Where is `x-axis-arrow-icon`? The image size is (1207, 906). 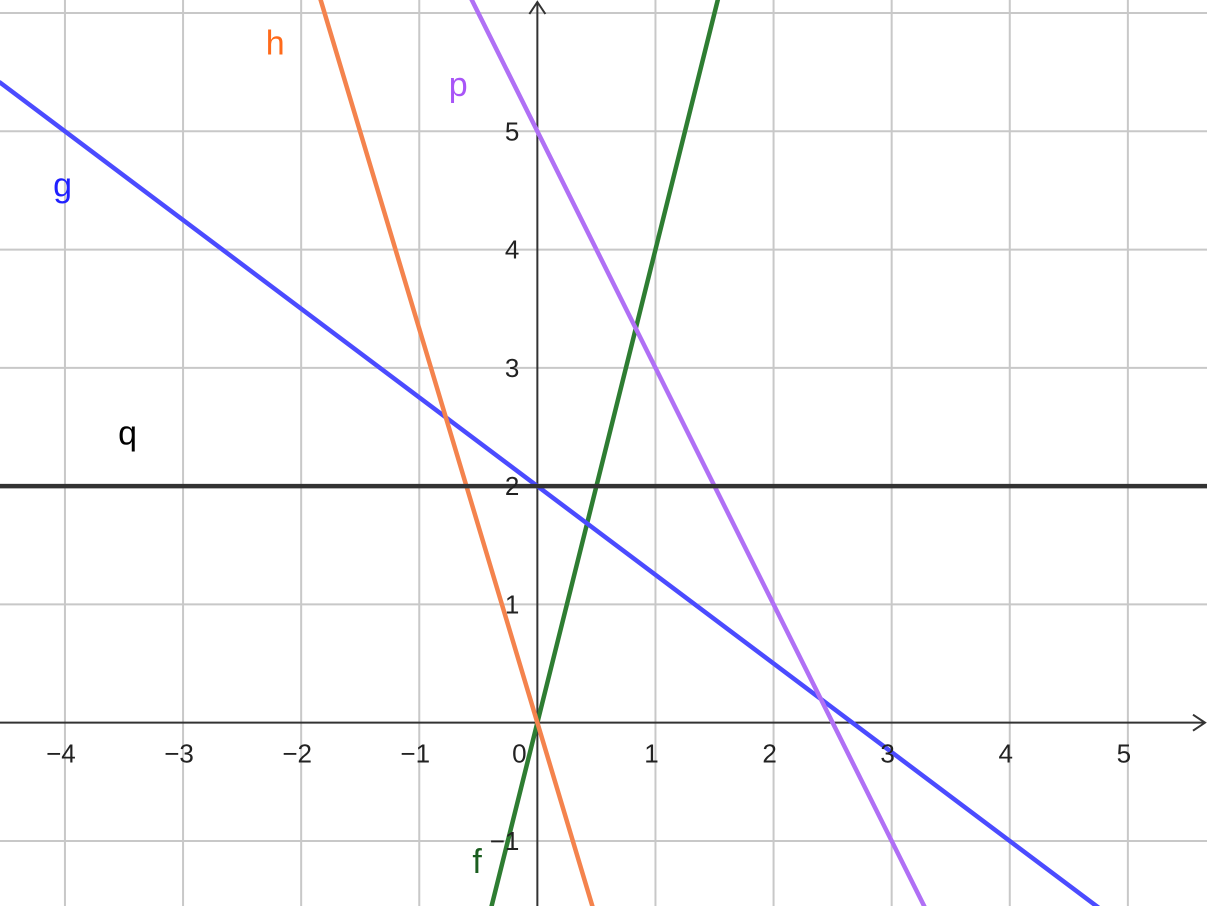 x-axis-arrow-icon is located at coordinates (1199, 722).